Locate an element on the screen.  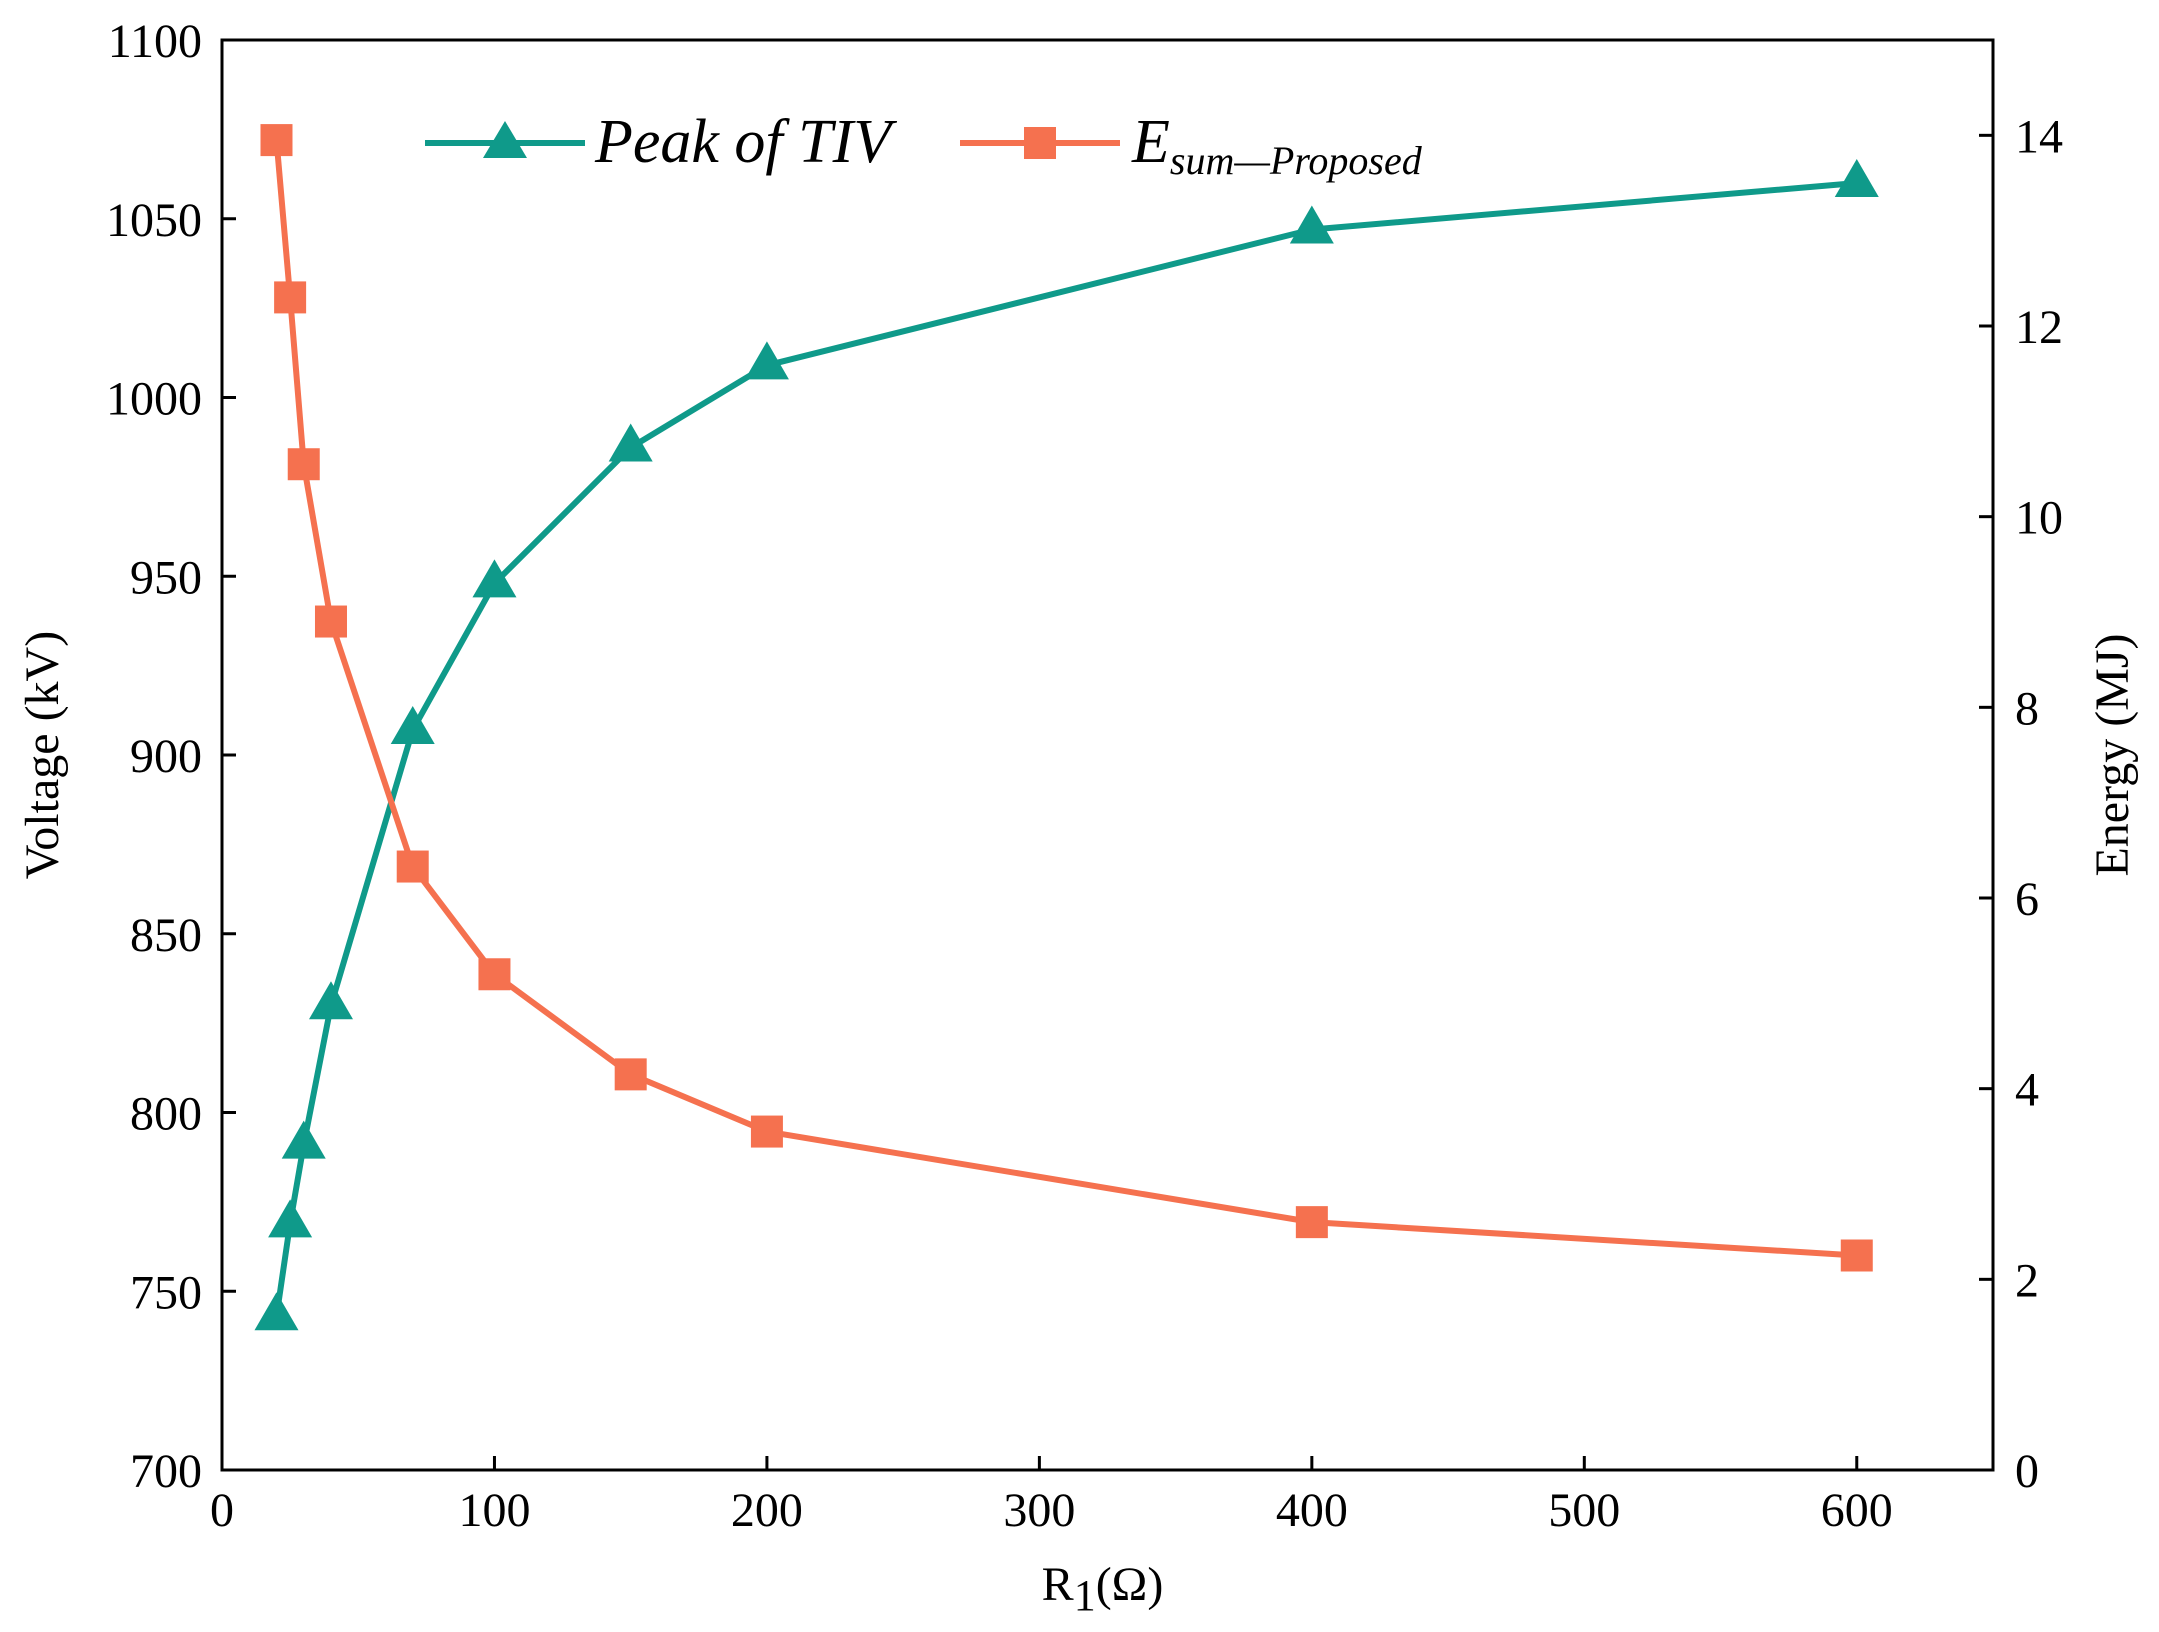
x-tick-label: 200 is located at coordinates (767, 1510).